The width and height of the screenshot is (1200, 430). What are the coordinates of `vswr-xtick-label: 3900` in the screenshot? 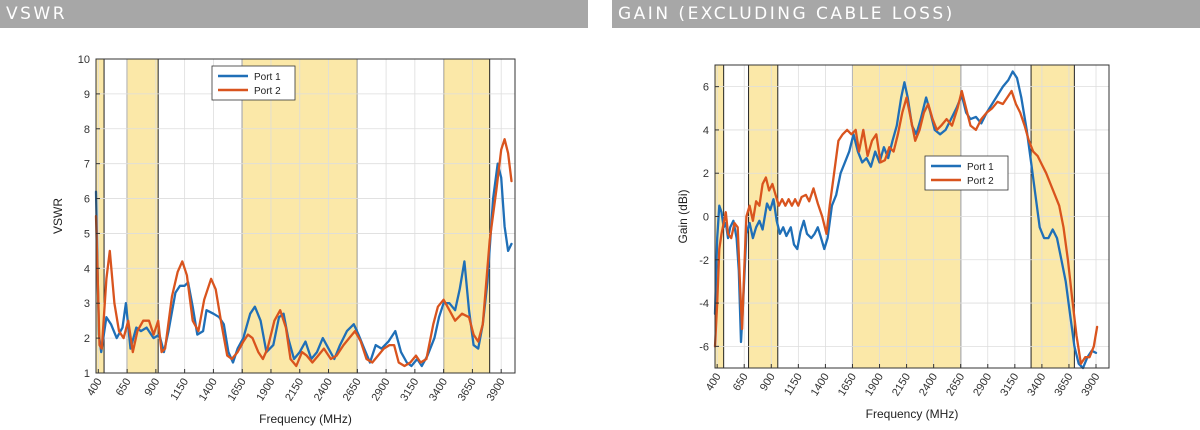 It's located at (496, 389).